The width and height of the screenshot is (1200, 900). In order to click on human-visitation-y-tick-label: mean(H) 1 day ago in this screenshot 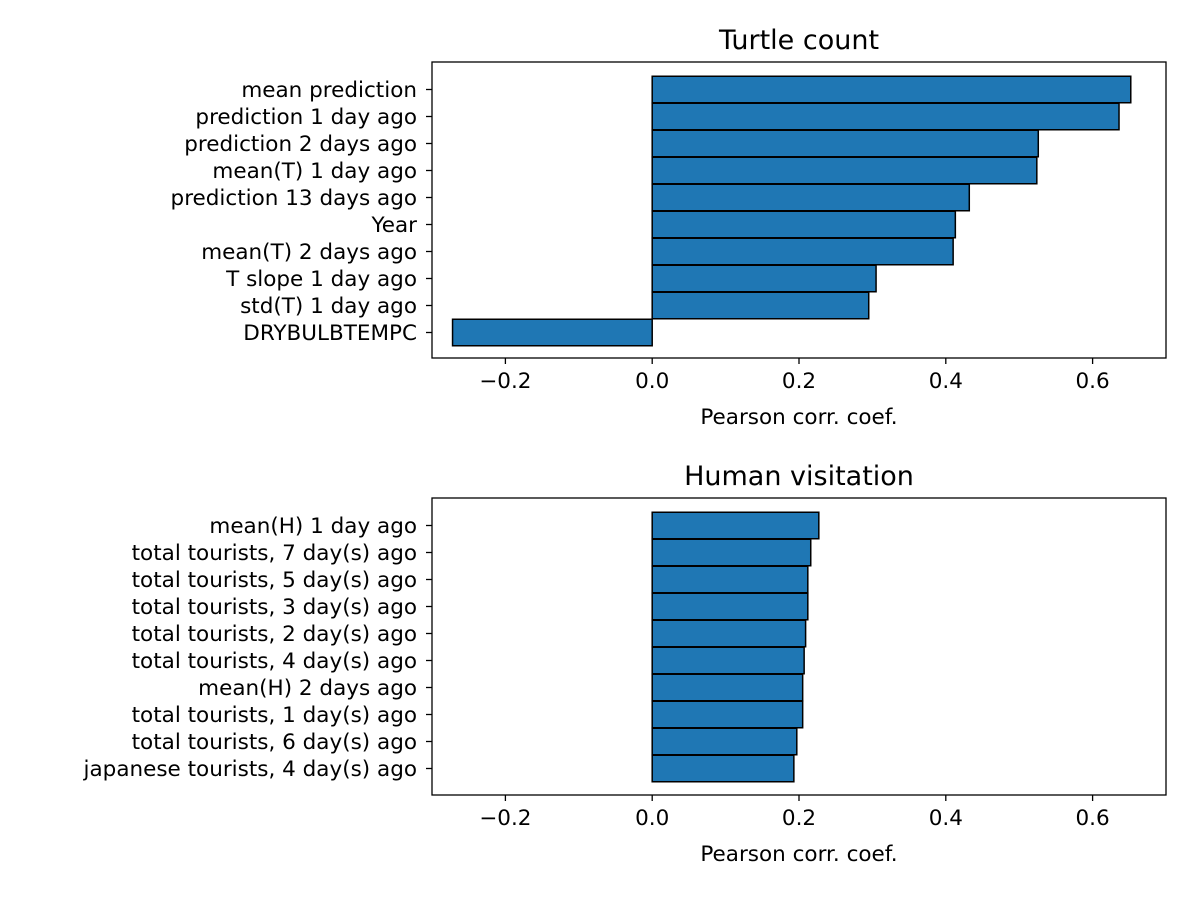, I will do `click(313, 526)`.